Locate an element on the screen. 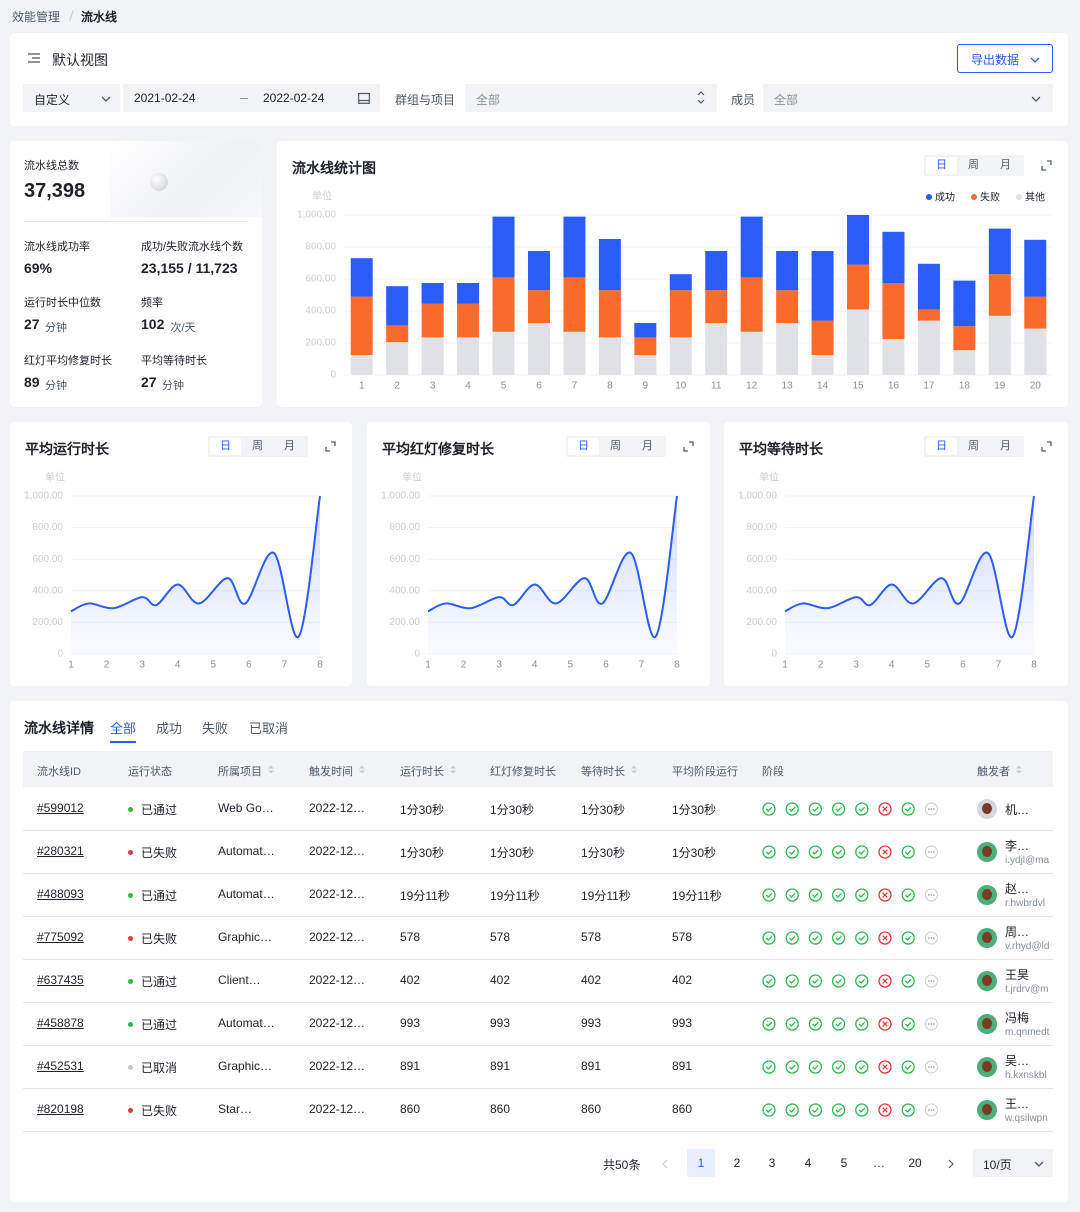 The image size is (1080, 1212). table-tab: 全部 is located at coordinates (123, 728).